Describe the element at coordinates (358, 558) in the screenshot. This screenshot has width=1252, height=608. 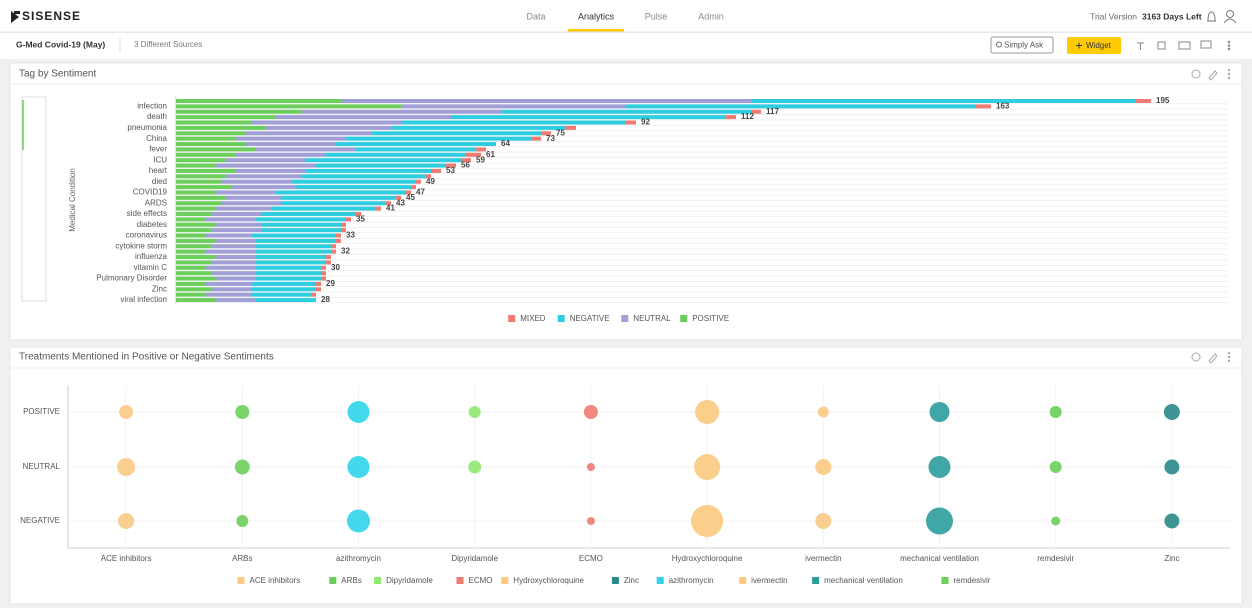
I see `x-tick-label: azithromycin` at that location.